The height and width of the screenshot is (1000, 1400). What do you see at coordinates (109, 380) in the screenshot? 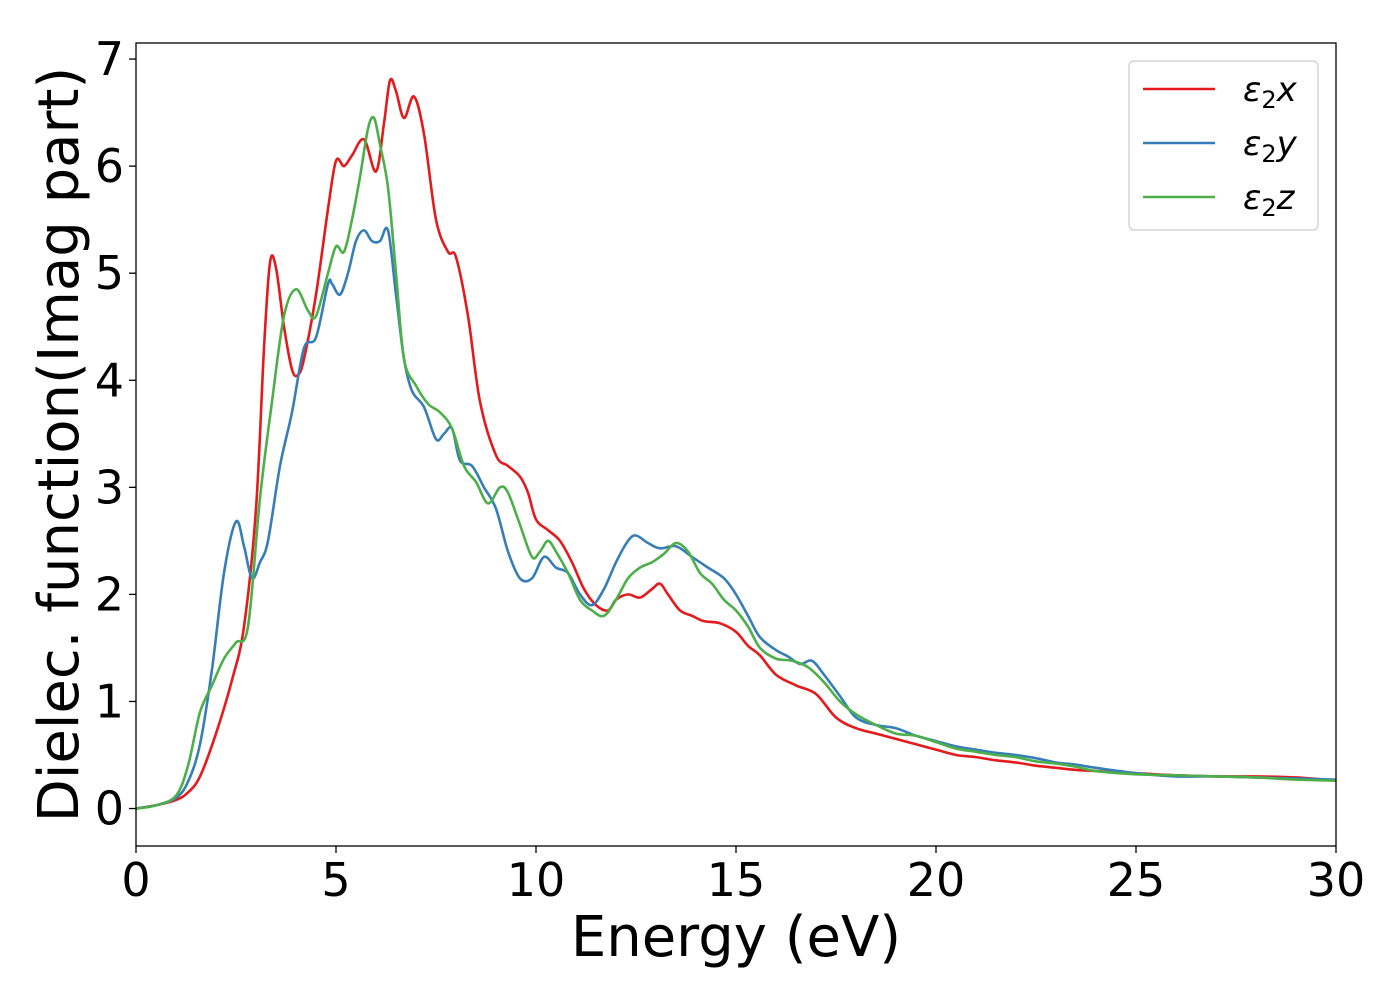
I see `y-tick-label: 4` at bounding box center [109, 380].